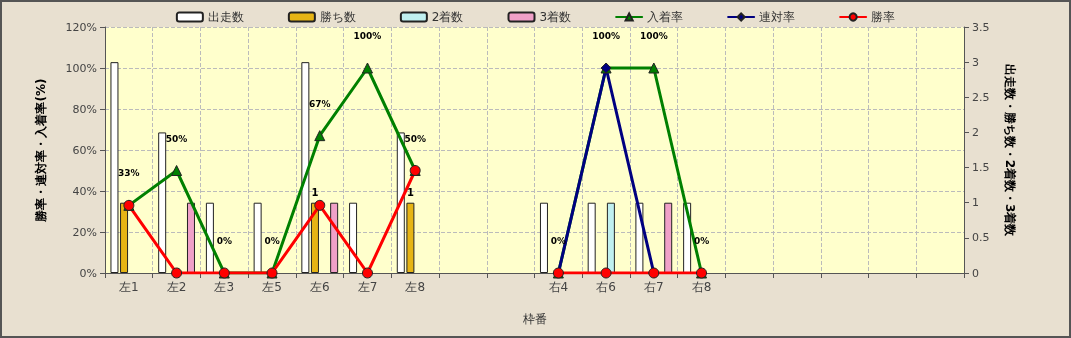 The height and width of the screenshot is (338, 1071). What do you see at coordinates (84, 150) in the screenshot?
I see `y-tick-label: 60%` at bounding box center [84, 150].